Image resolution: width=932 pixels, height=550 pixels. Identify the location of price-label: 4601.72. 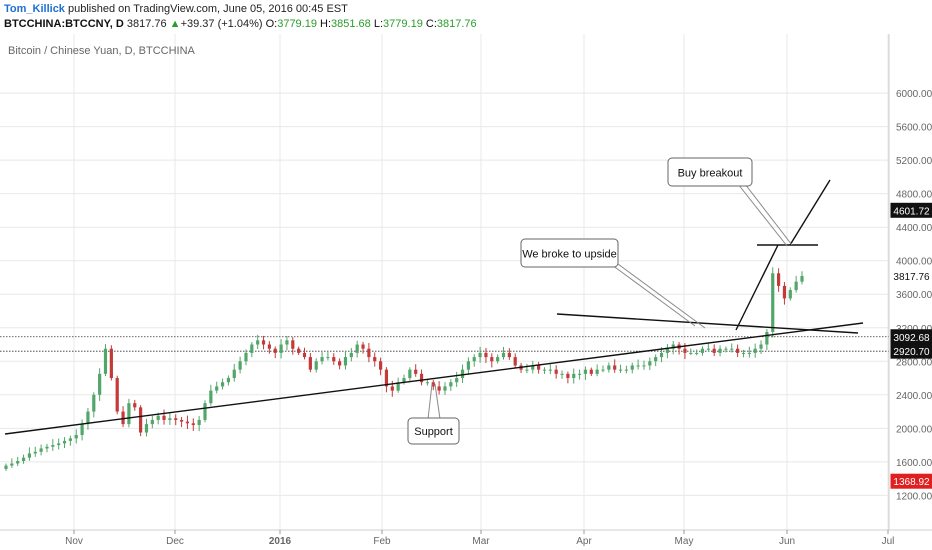
(911, 210).